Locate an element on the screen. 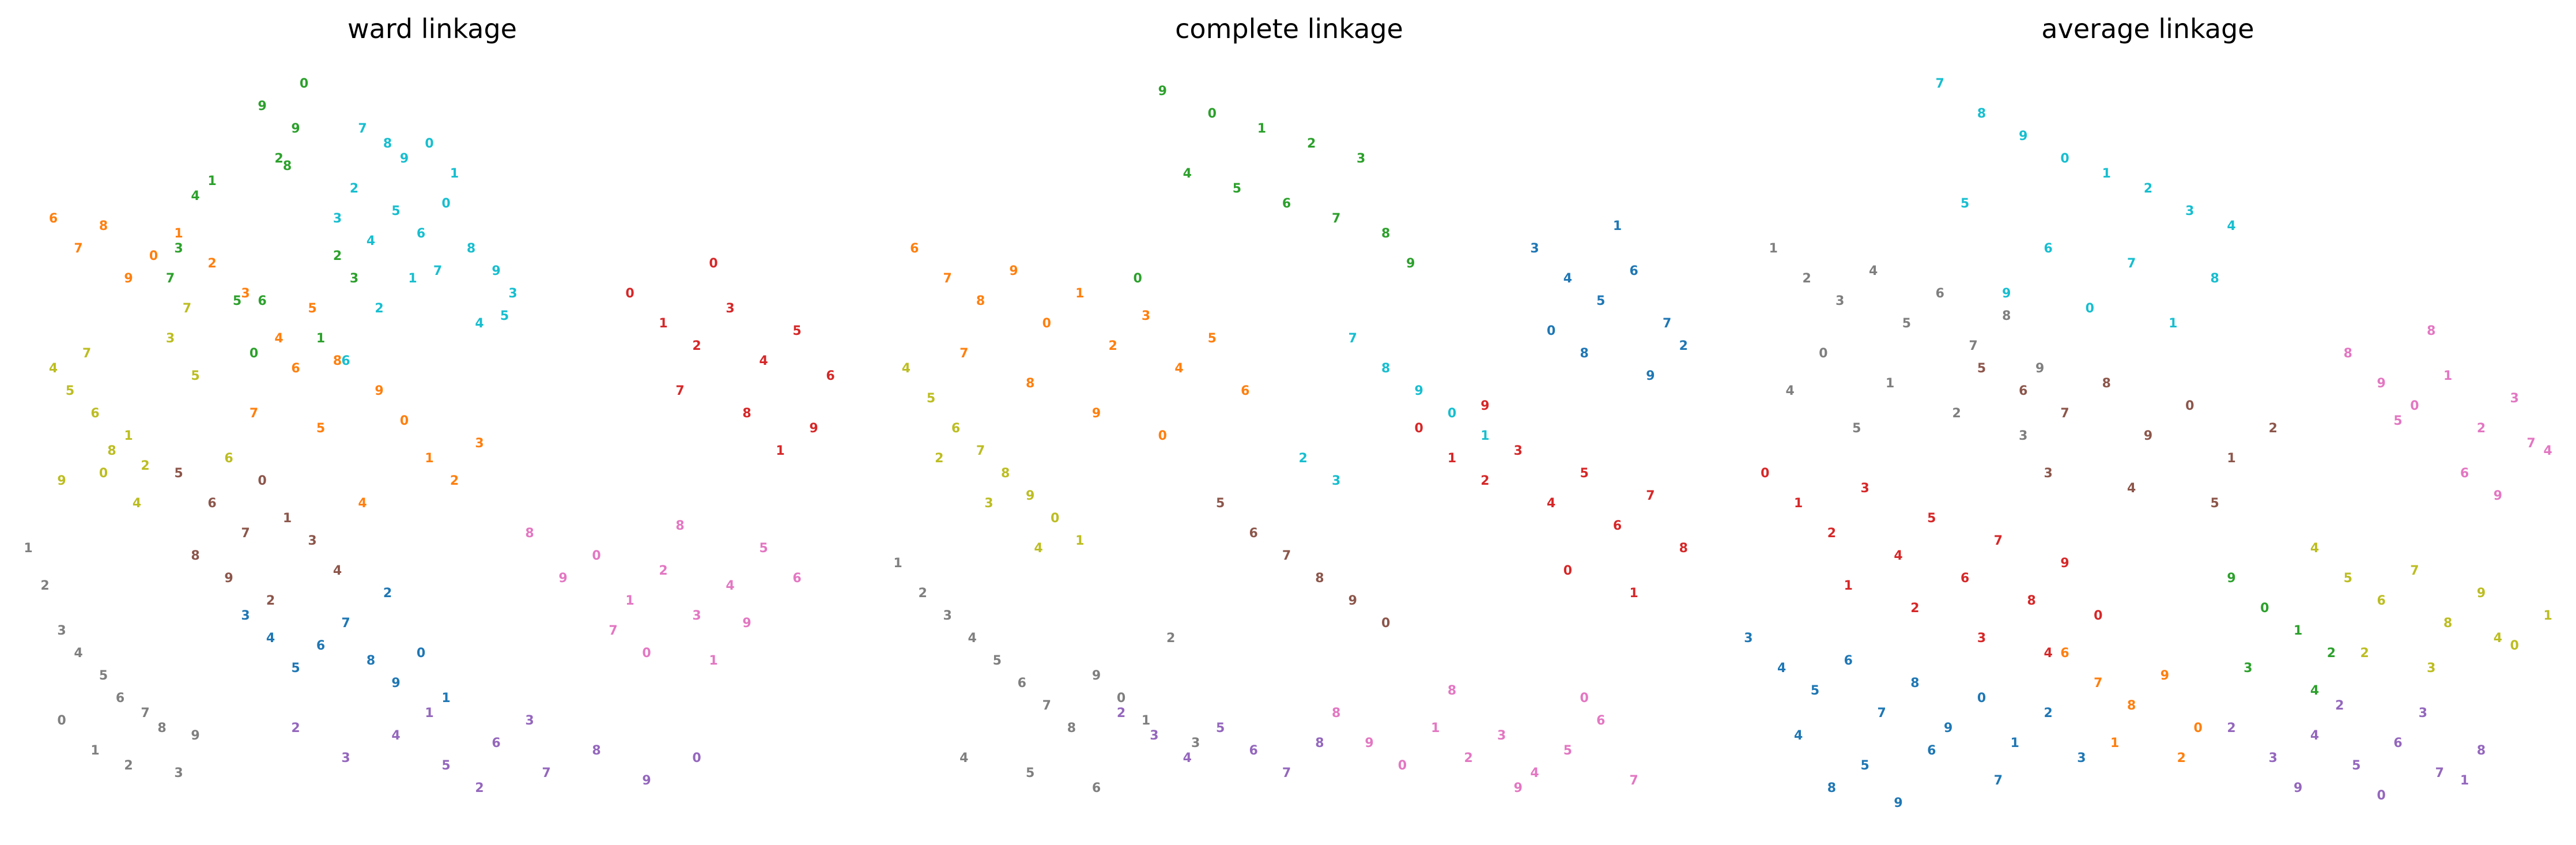  panel-title: average linkage is located at coordinates (2147, 28).